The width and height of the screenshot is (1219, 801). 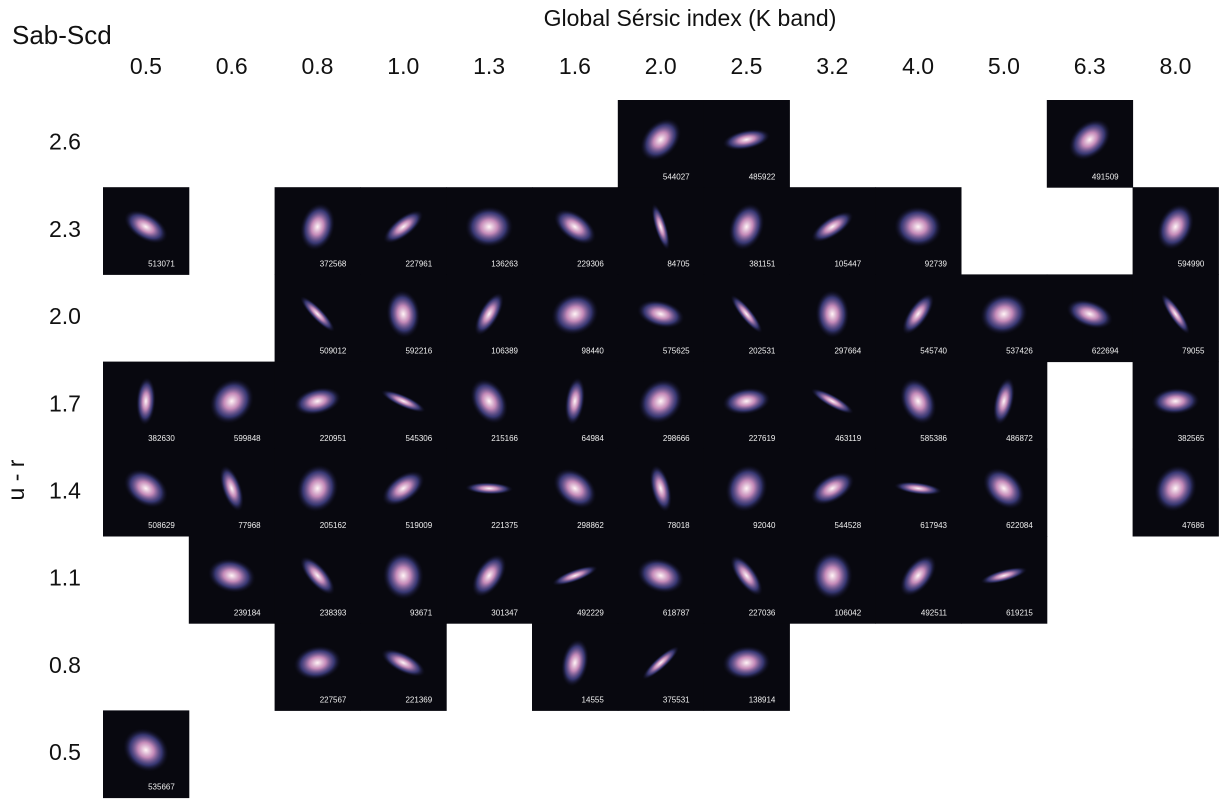 What do you see at coordinates (848, 438) in the screenshot?
I see `object-id: 463119` at bounding box center [848, 438].